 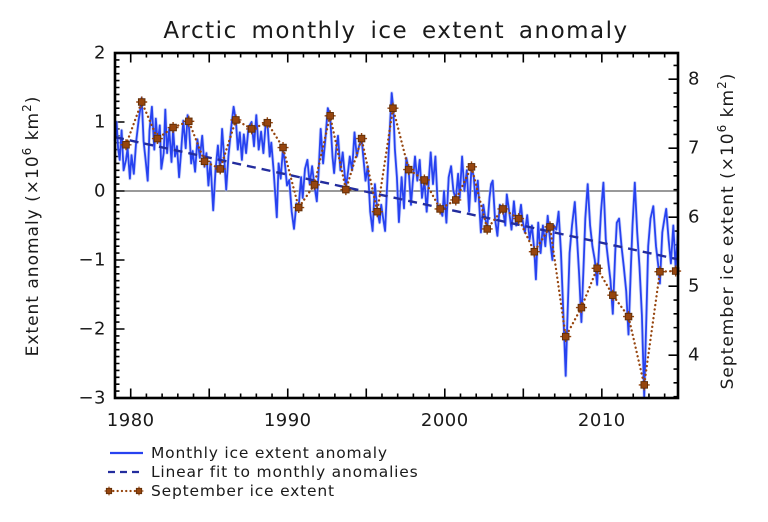 What do you see at coordinates (126, 145) in the screenshot?
I see `september-marker-1979` at bounding box center [126, 145].